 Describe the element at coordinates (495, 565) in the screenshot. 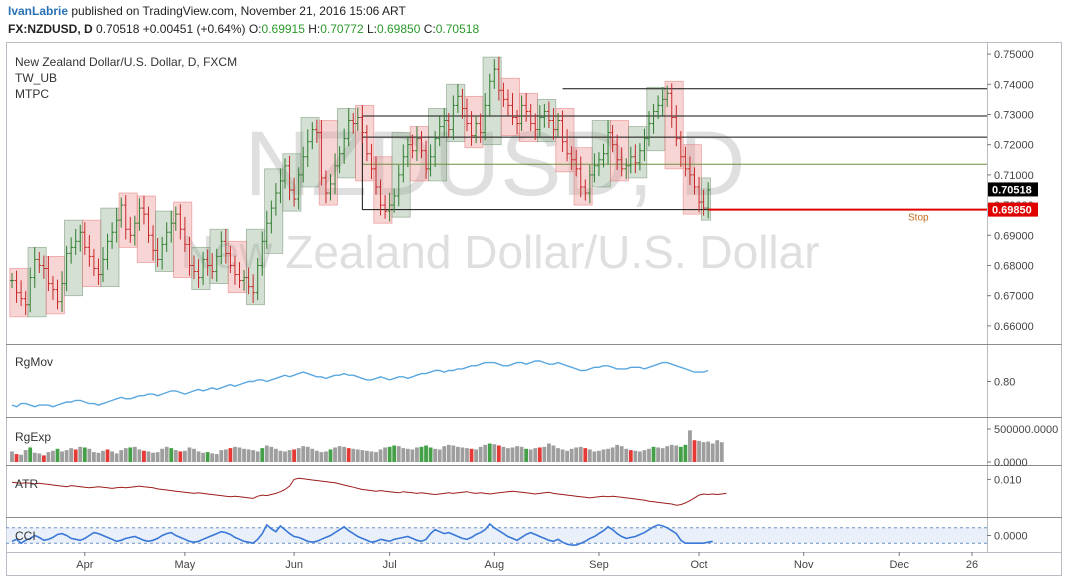

I see `time-tick-label: Aug` at that location.